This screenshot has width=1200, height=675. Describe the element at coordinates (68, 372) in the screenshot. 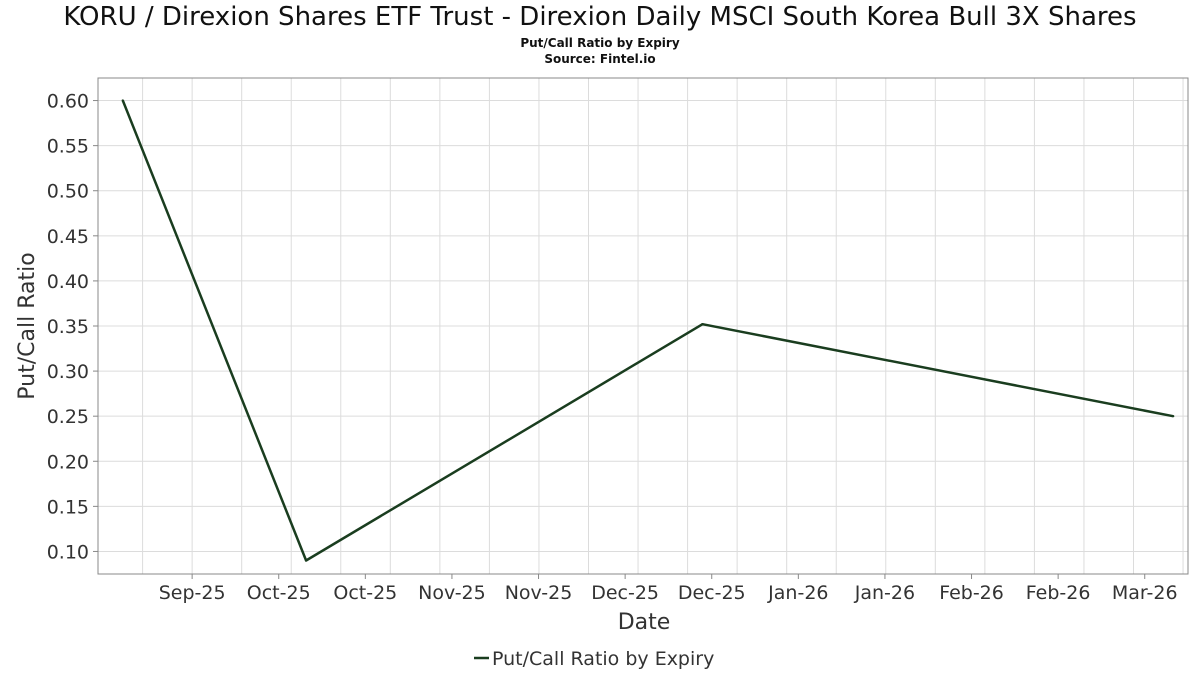

I see `y-tick-label: 0.30` at that location.